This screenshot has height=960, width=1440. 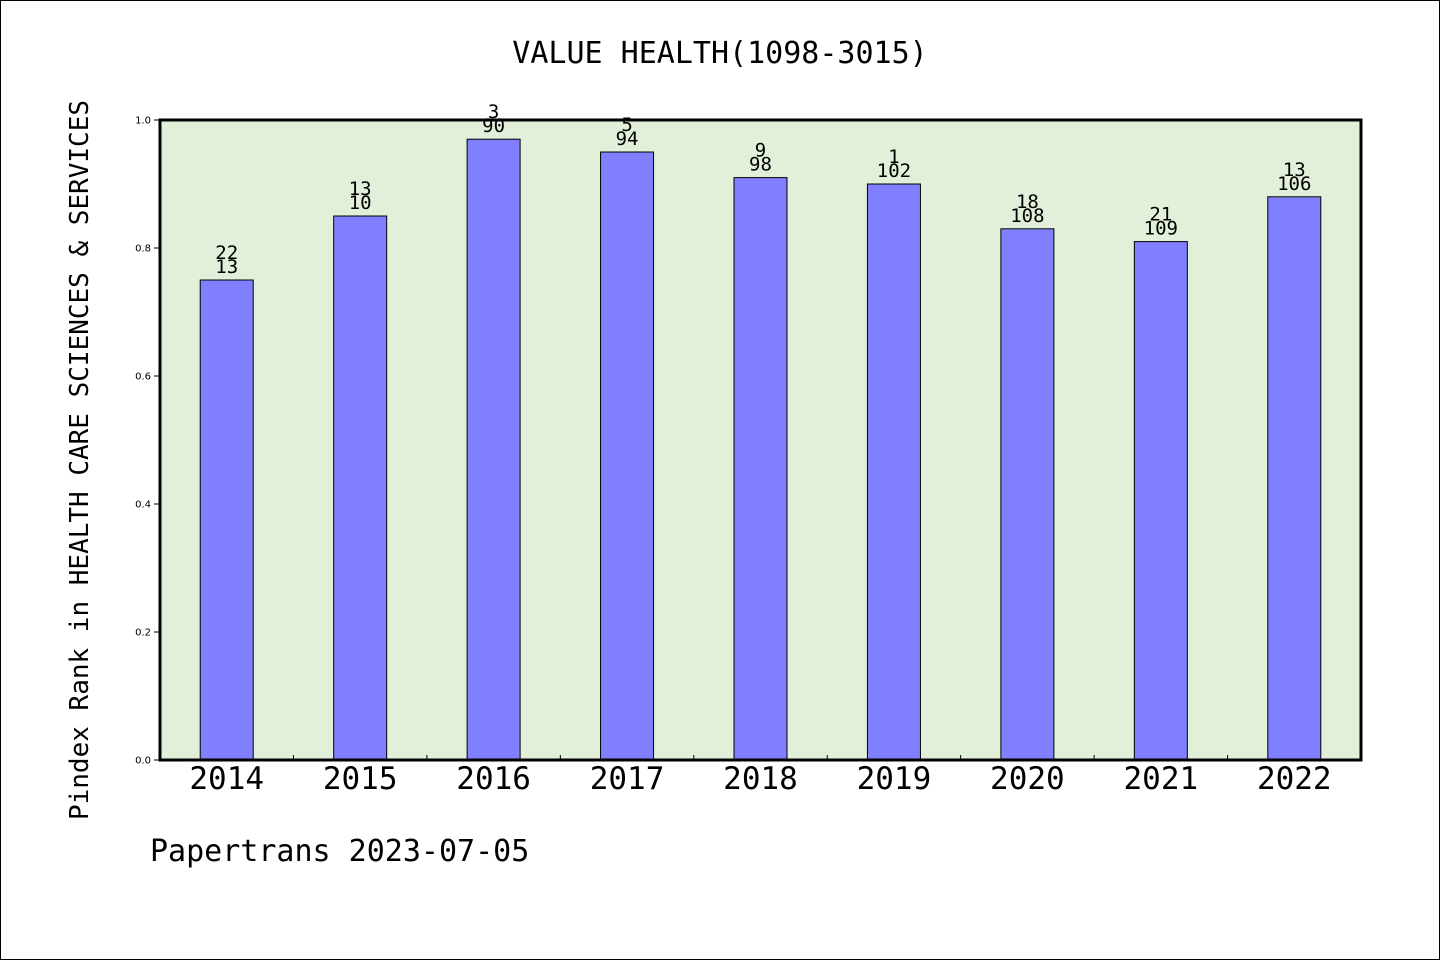 What do you see at coordinates (360, 779) in the screenshot?
I see `x-tick-label: 2015` at bounding box center [360, 779].